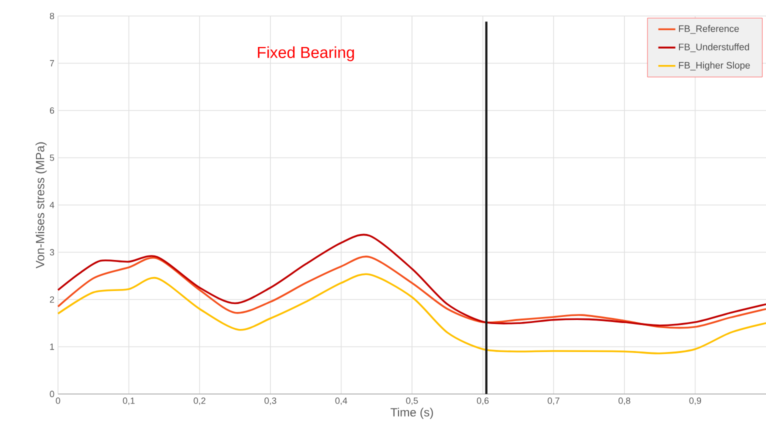 Image resolution: width=766 pixels, height=444 pixels. Describe the element at coordinates (270, 401) in the screenshot. I see `x-tick-label: 0,3` at that location.